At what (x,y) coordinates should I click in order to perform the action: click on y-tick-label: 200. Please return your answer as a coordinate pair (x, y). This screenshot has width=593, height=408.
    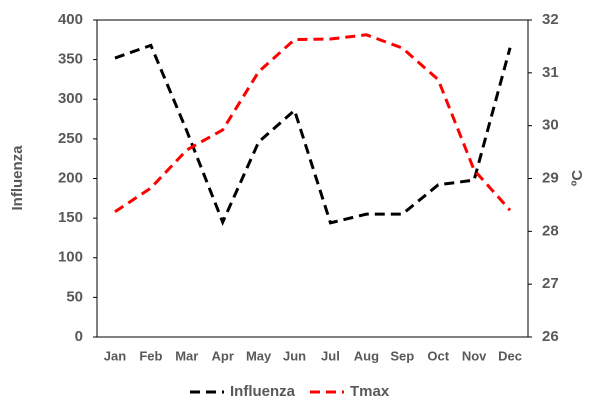
    Looking at the image, I should click on (70, 177).